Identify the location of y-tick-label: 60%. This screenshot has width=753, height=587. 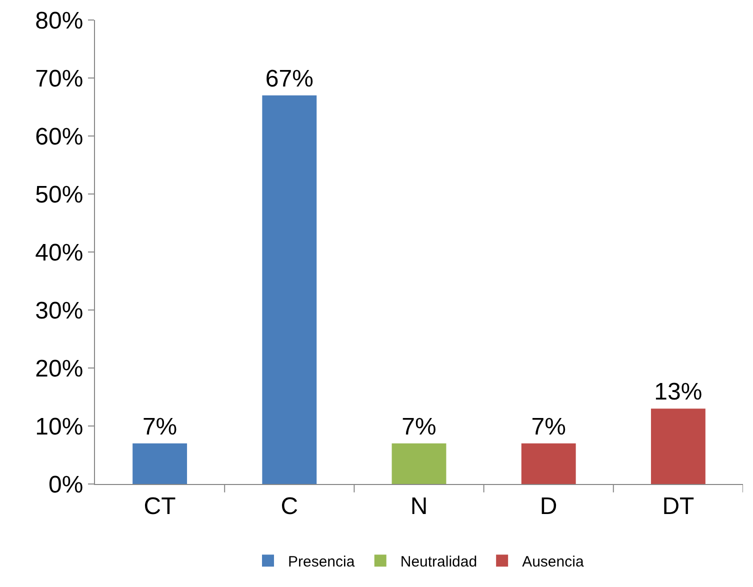
(59, 136).